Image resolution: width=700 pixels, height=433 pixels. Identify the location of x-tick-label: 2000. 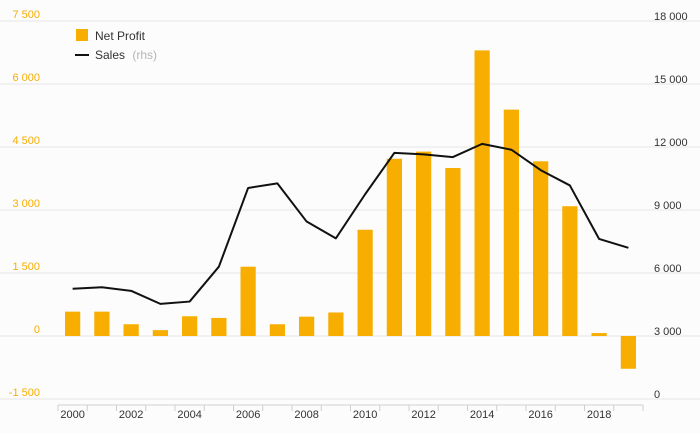
(72, 415).